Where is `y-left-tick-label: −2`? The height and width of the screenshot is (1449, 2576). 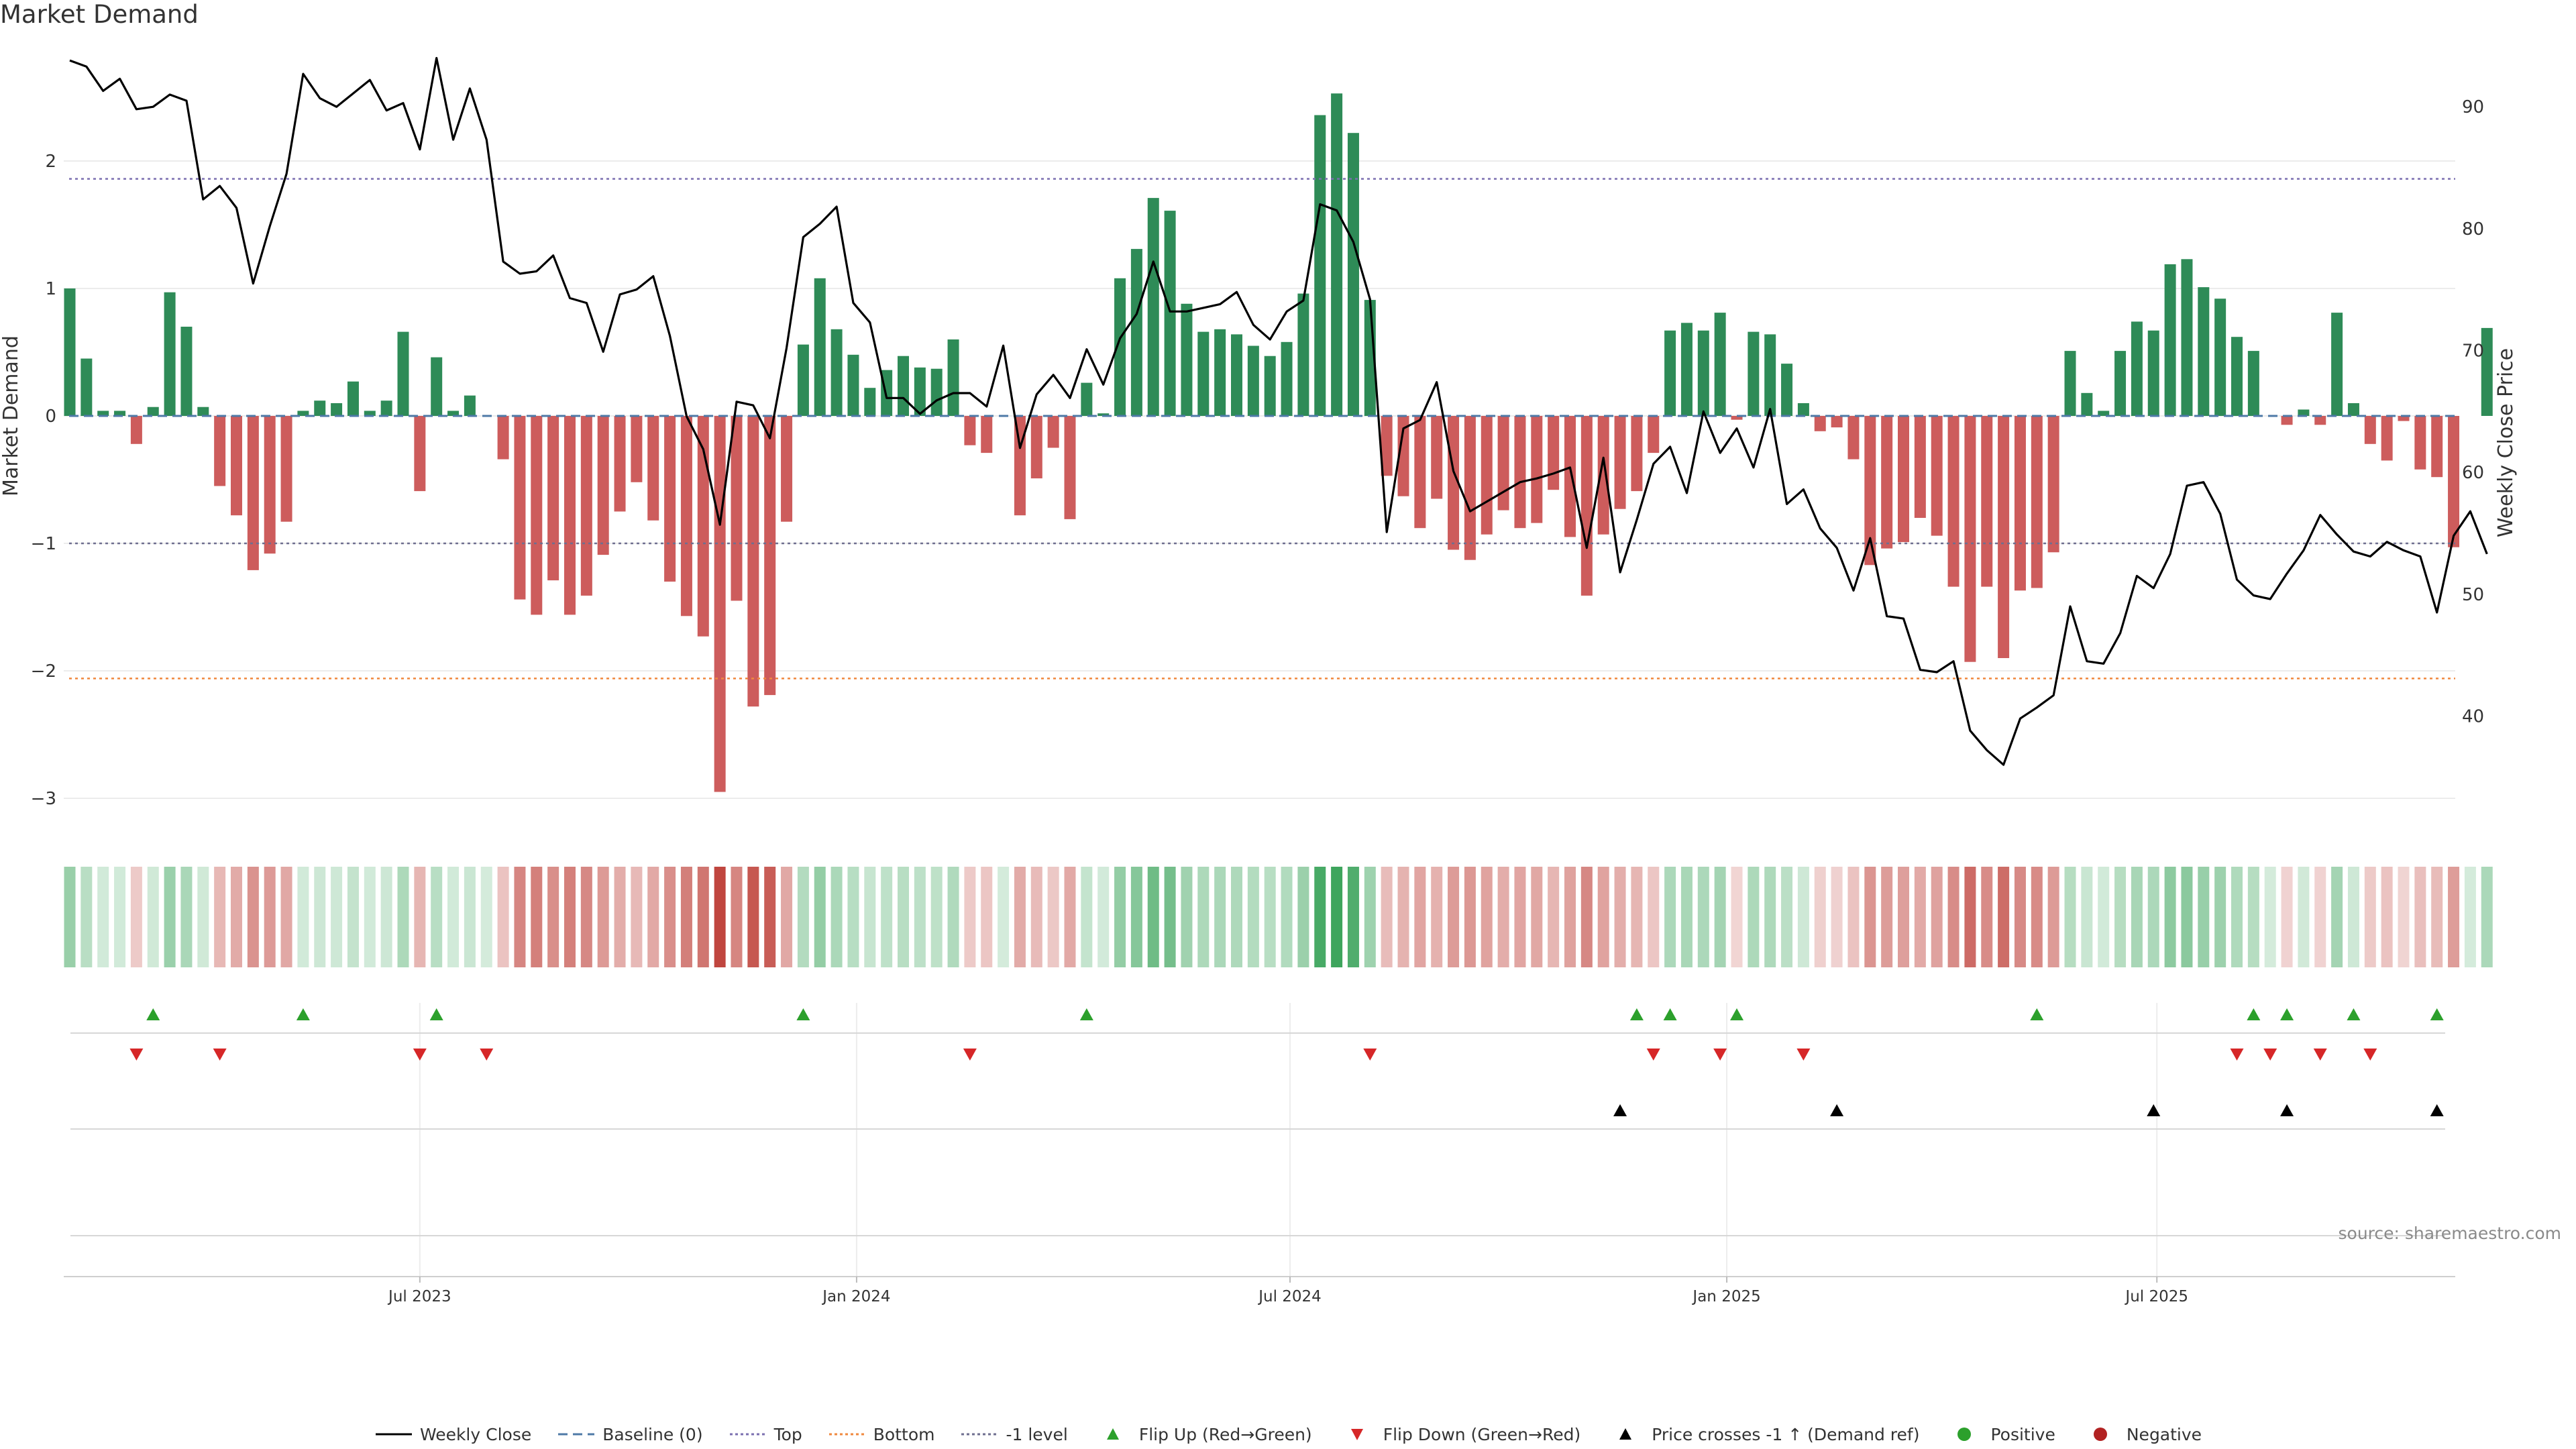 y-left-tick-label: −2 is located at coordinates (43, 671).